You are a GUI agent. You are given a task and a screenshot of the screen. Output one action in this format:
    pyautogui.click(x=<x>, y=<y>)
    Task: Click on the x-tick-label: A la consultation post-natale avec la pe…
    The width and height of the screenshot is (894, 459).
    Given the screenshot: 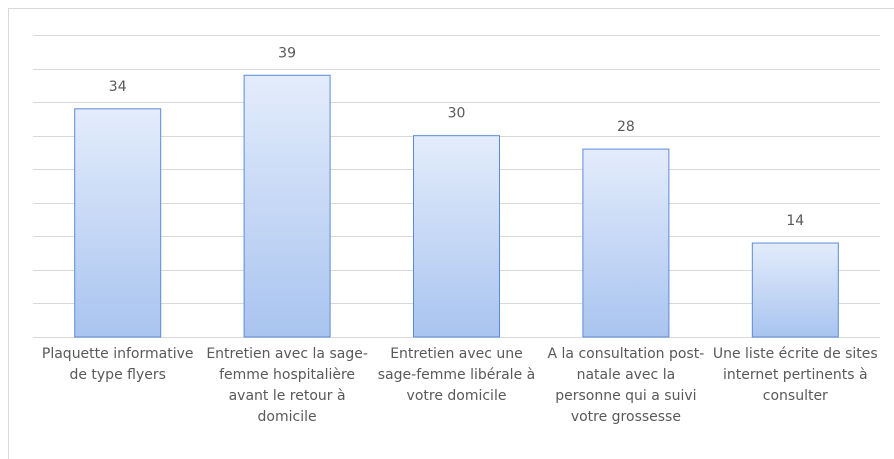 What is the action you would take?
    pyautogui.click(x=626, y=385)
    